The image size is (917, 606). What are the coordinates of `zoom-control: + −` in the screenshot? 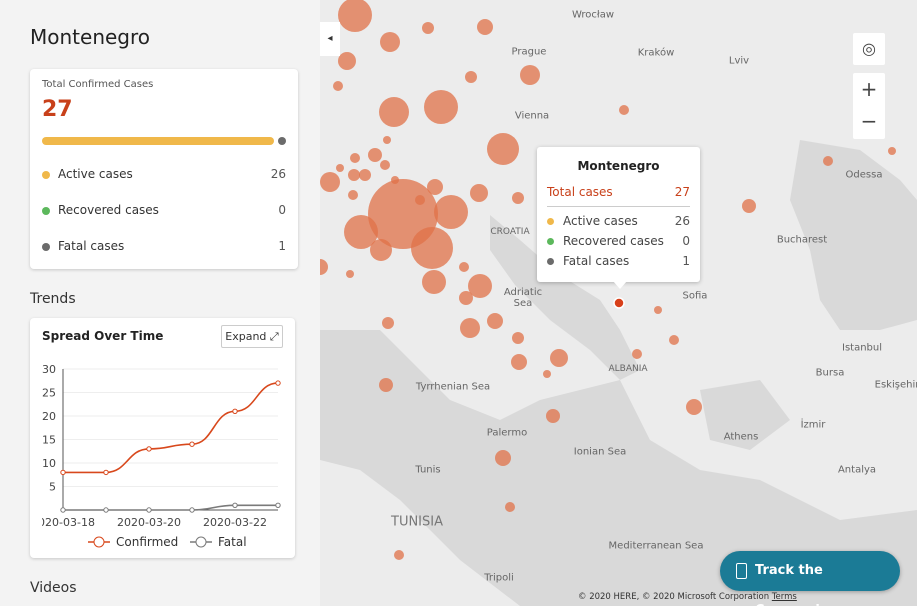 It's located at (869, 106).